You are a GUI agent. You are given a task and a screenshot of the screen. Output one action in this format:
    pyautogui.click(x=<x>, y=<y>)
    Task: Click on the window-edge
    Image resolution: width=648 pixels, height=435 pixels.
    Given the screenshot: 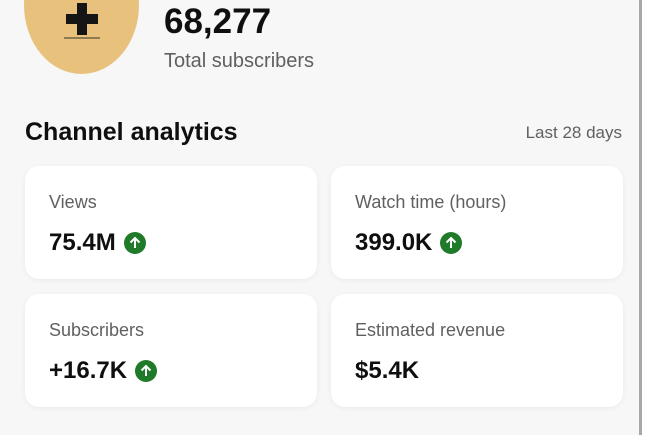 What is the action you would take?
    pyautogui.click(x=645, y=217)
    